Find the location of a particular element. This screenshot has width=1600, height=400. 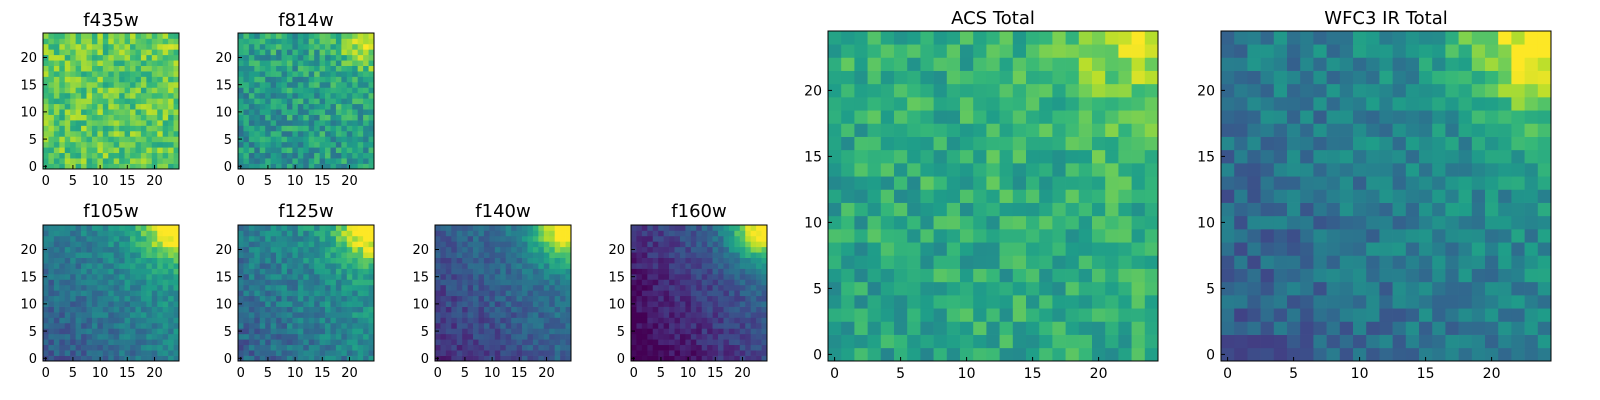

x-tick-label: 5 is located at coordinates (73, 373).